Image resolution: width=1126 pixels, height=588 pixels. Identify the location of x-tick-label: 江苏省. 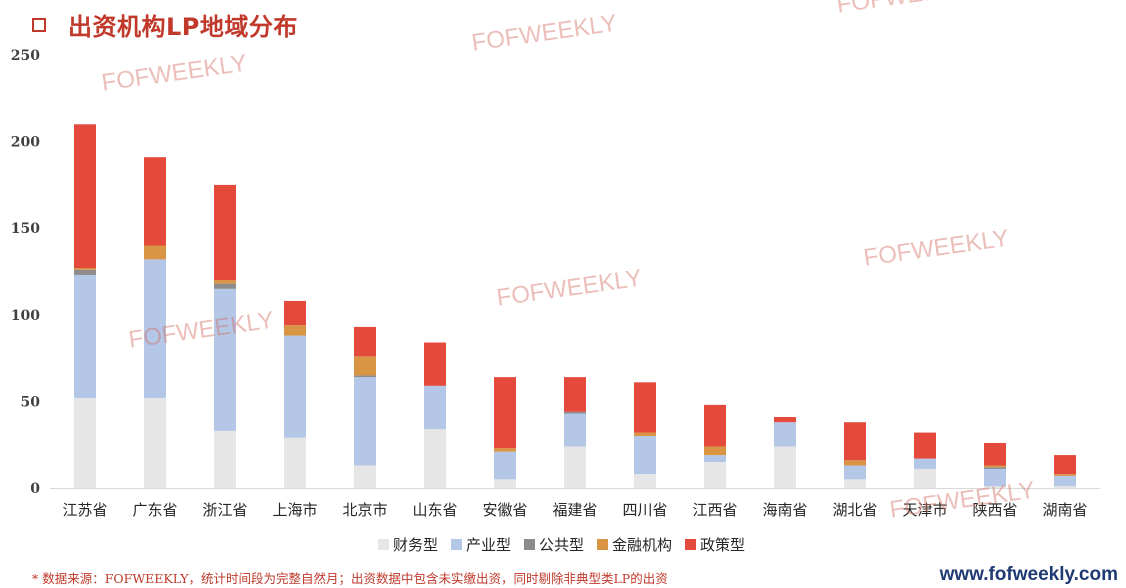
(84, 510).